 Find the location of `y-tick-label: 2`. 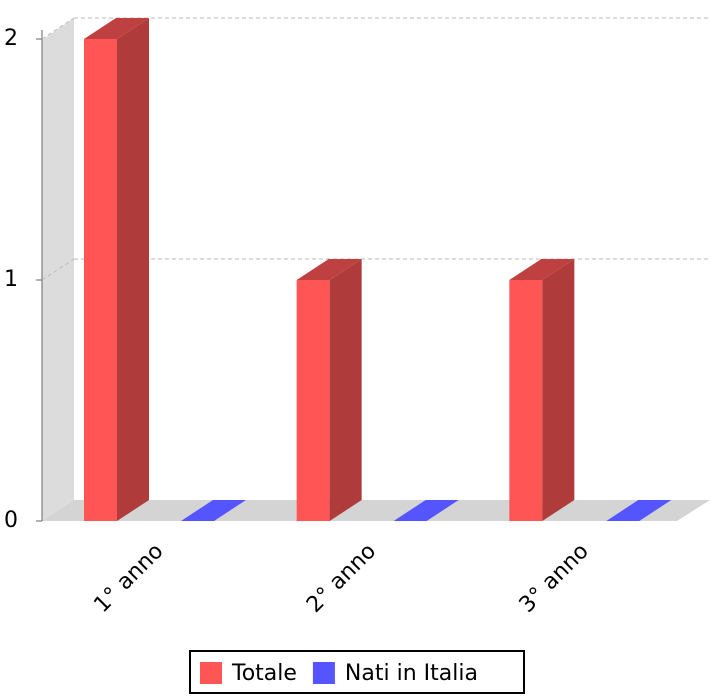

y-tick-label: 2 is located at coordinates (11, 38).